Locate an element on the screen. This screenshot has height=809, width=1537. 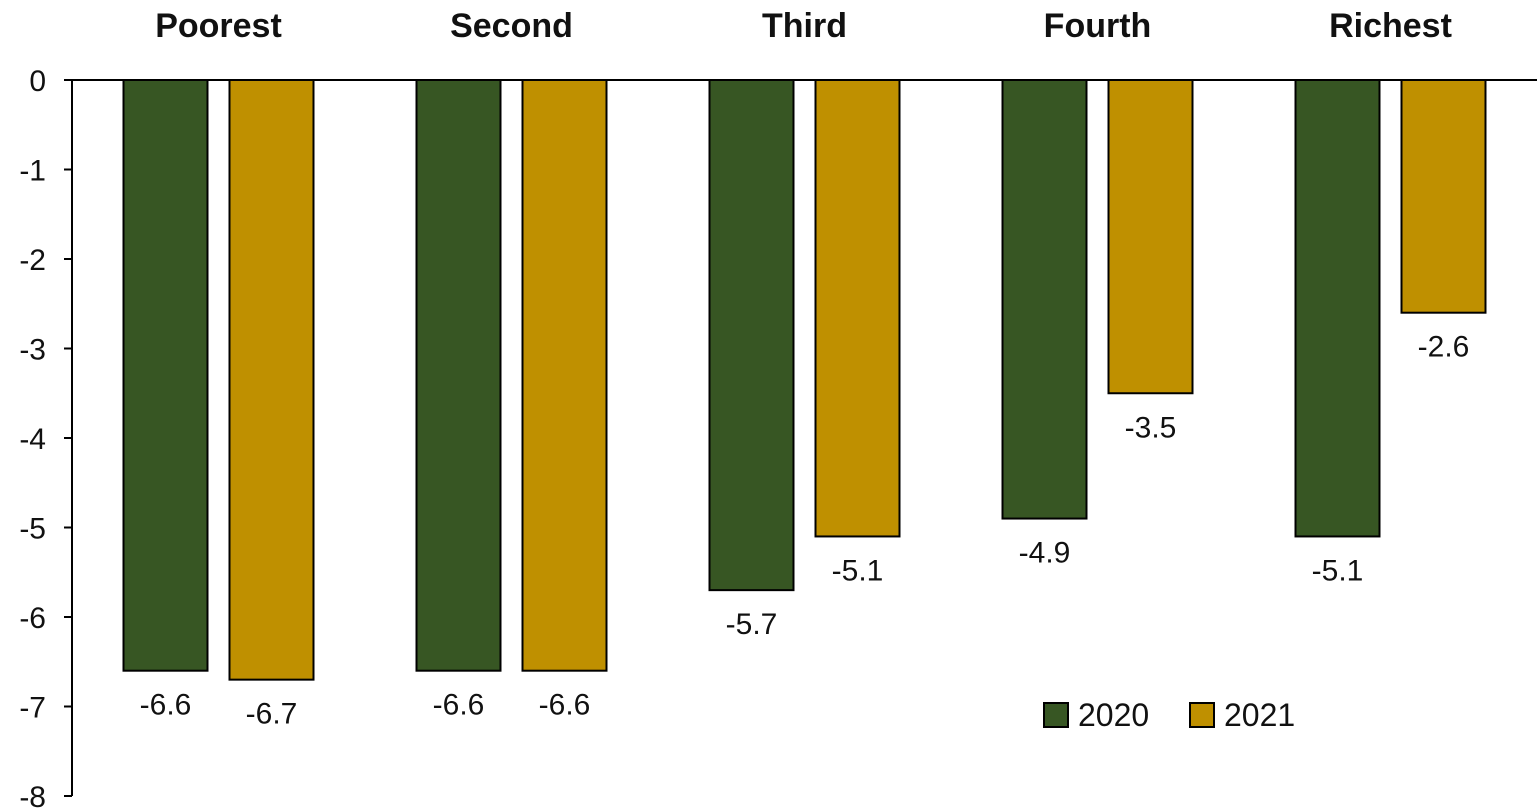
bar-2021-richest is located at coordinates (1443, 196).